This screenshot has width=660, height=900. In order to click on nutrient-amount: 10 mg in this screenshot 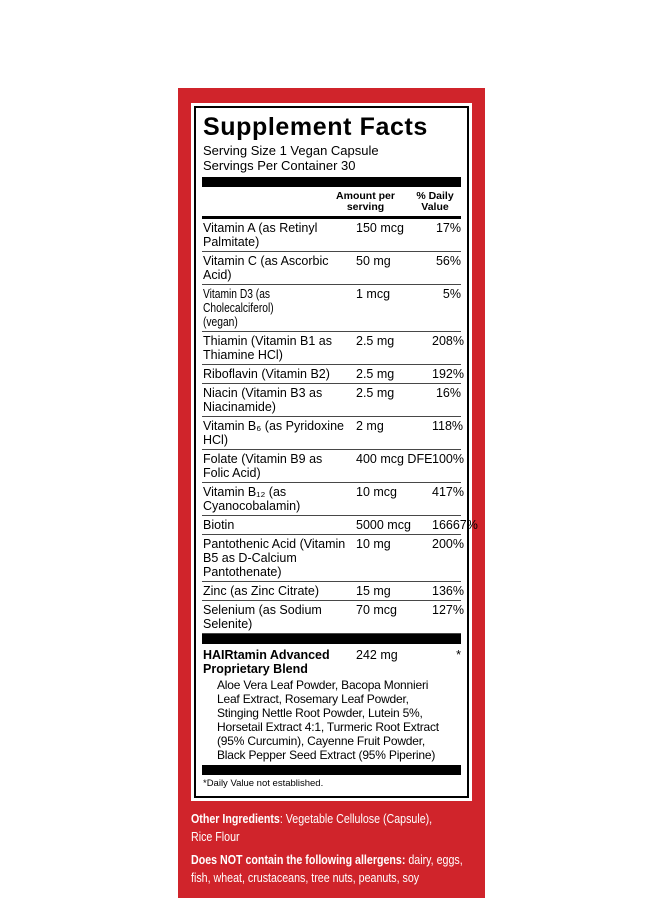, I will do `click(373, 544)`.